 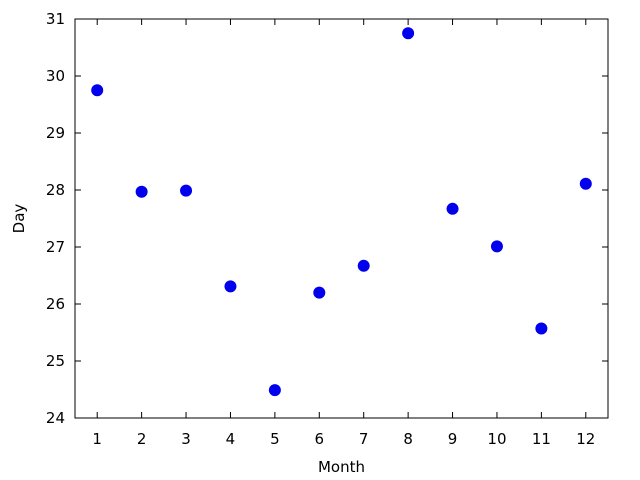 I want to click on x-tick-label: 6, so click(x=320, y=439).